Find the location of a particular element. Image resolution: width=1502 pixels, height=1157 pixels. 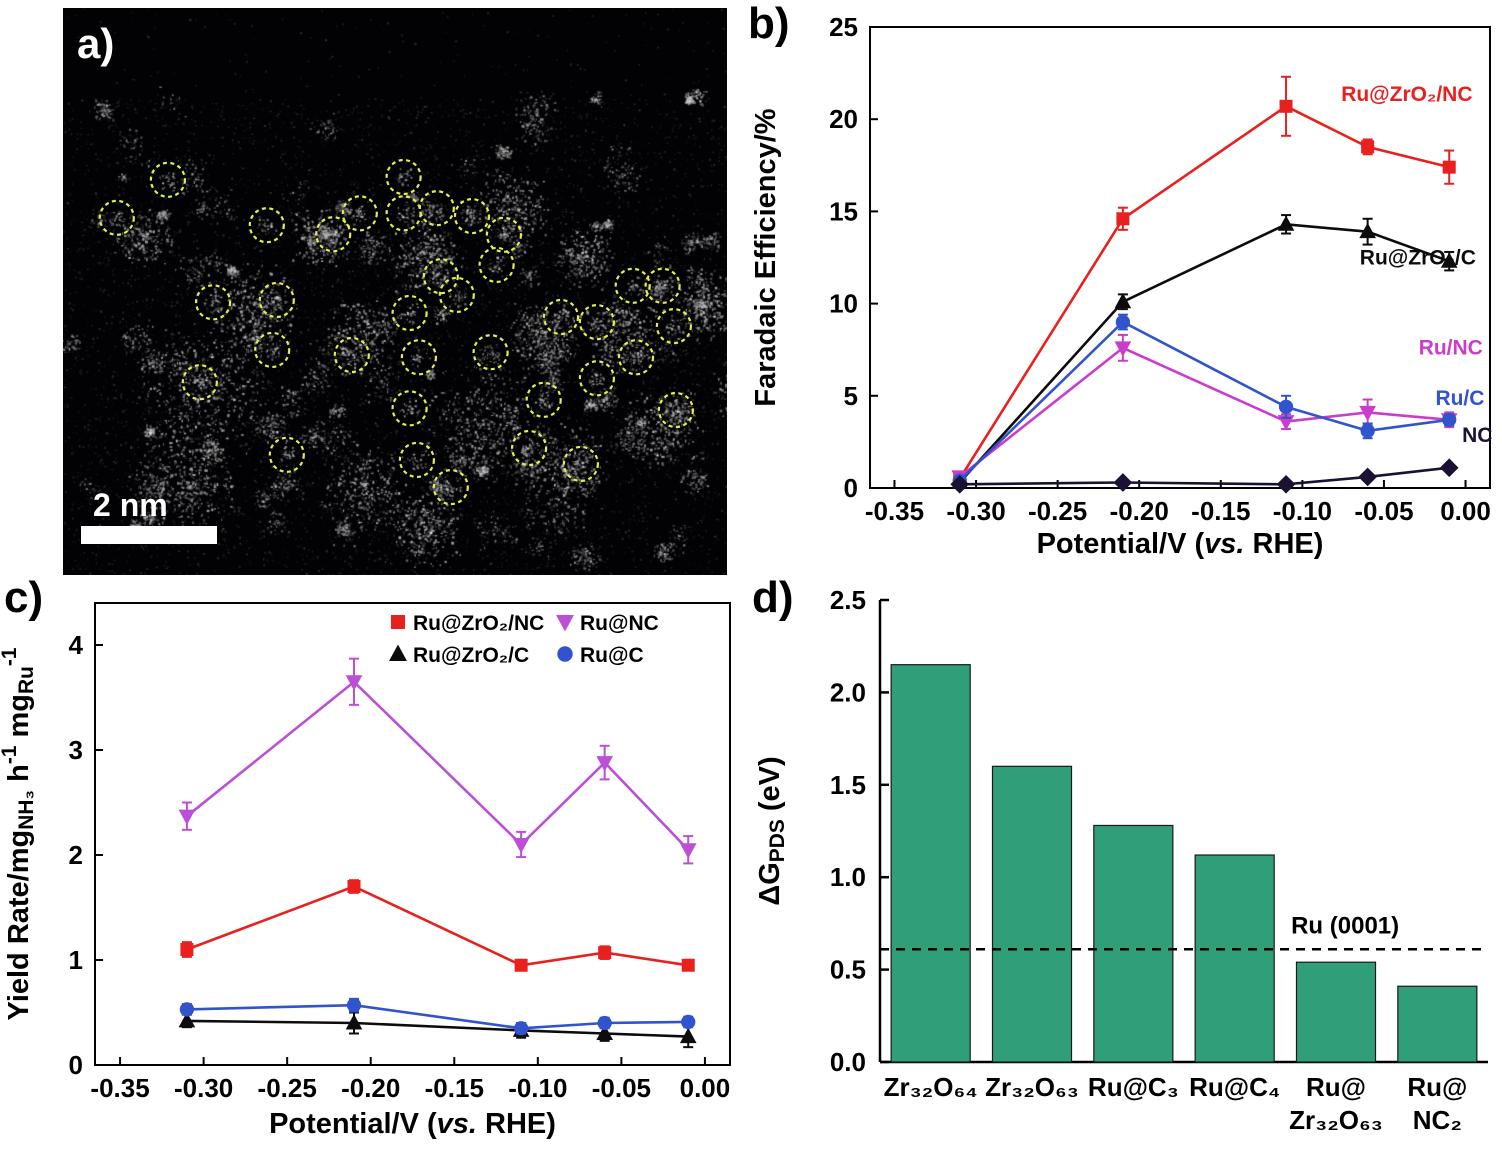

x-category-label: Ru@C₃ is located at coordinates (1133, 1087).